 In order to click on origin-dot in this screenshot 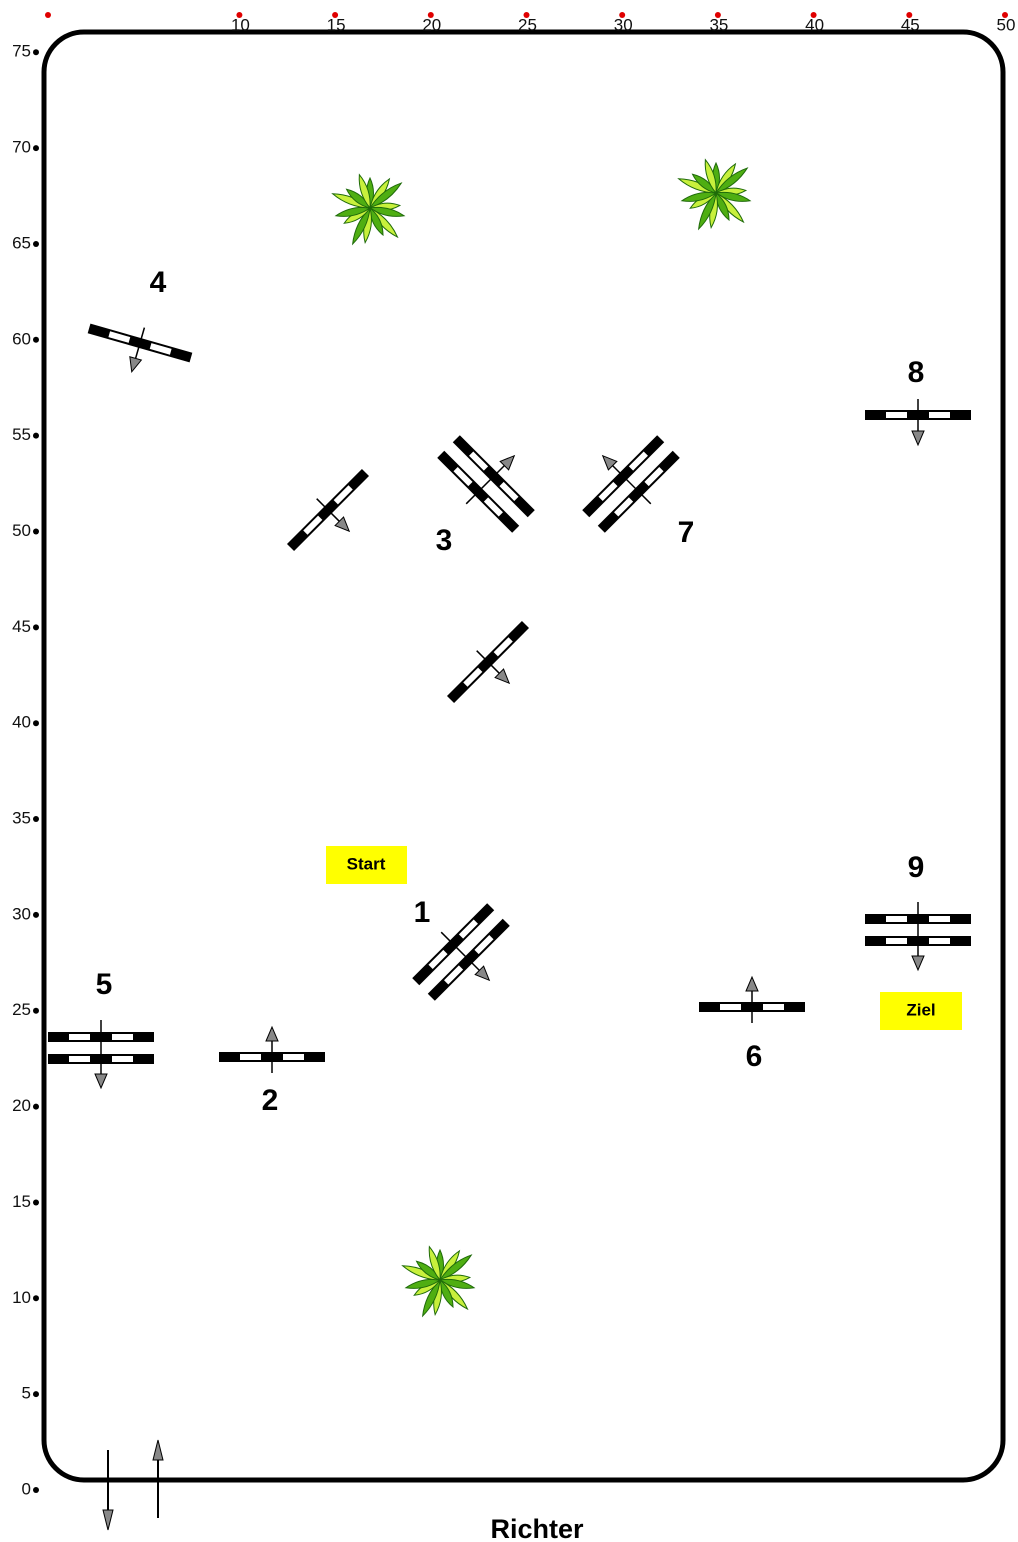, I will do `click(48, 15)`.